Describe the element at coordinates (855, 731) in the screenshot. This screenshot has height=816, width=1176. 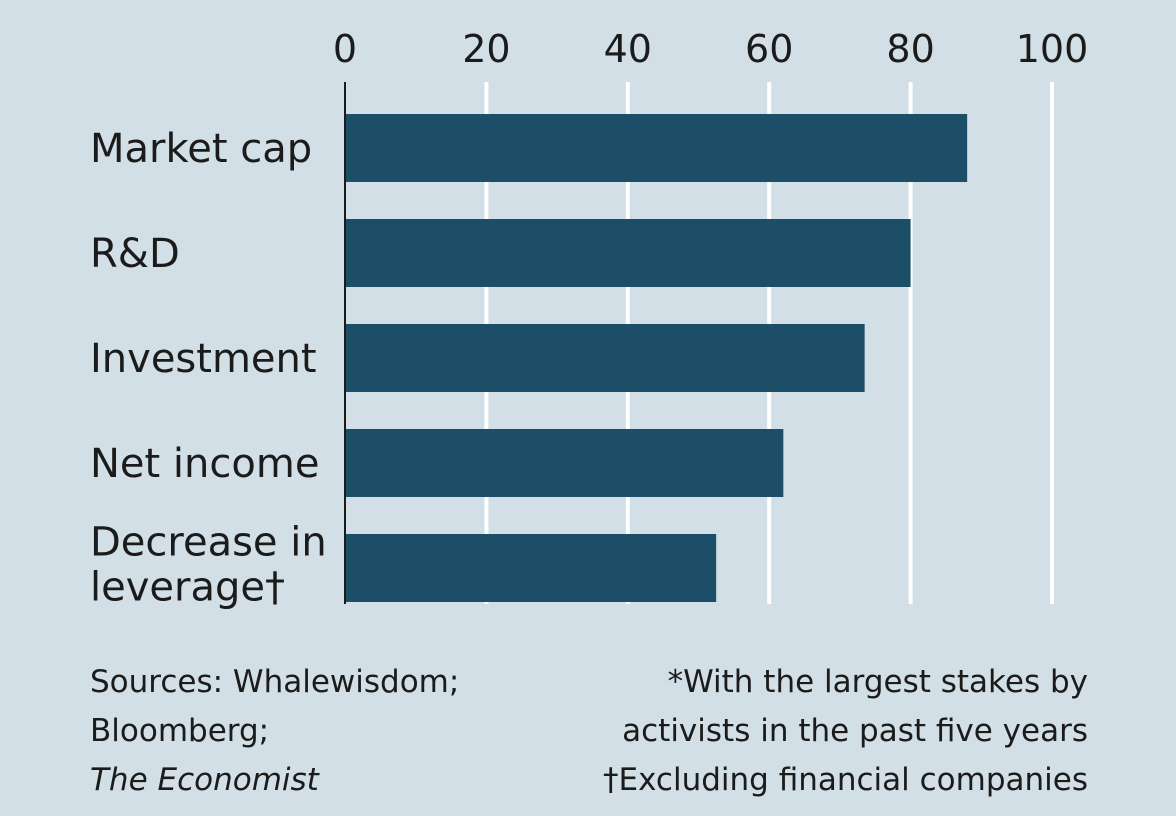
I see `footnote-line-2: activists in the past five years` at that location.